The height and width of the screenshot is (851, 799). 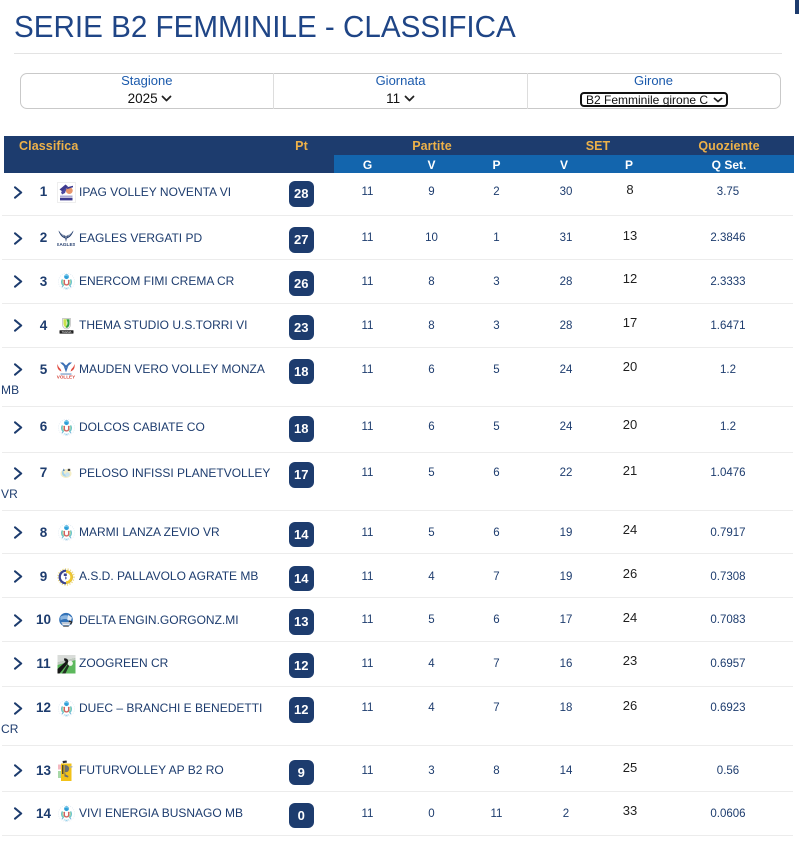 What do you see at coordinates (66, 245) in the screenshot?
I see `svg-text: EAGLES` at bounding box center [66, 245].